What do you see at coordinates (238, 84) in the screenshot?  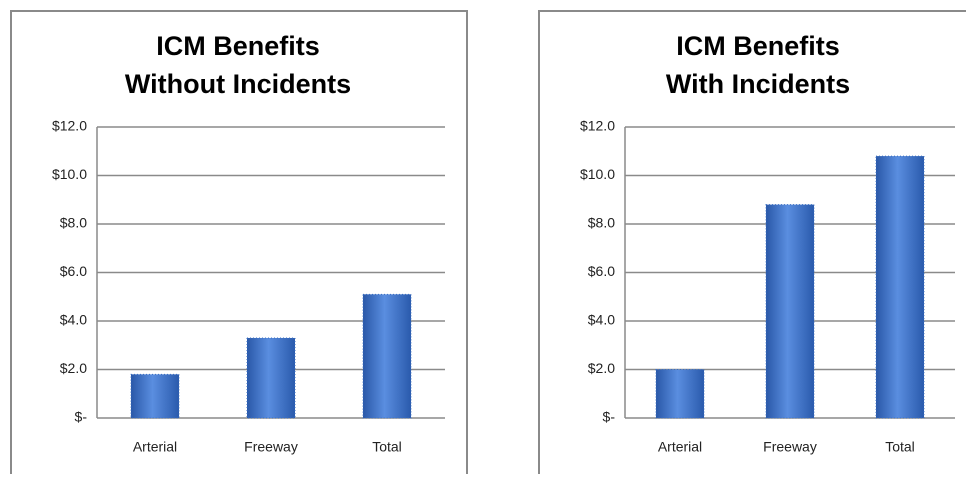 I see `chart-title: Without Incidents` at bounding box center [238, 84].